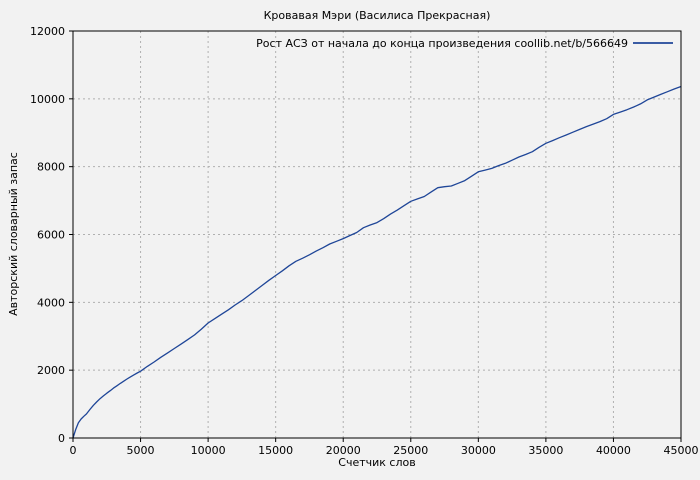 This screenshot has height=480, width=700. Describe the element at coordinates (275, 450) in the screenshot. I see `x-axis-tick-label: 15000` at that location.